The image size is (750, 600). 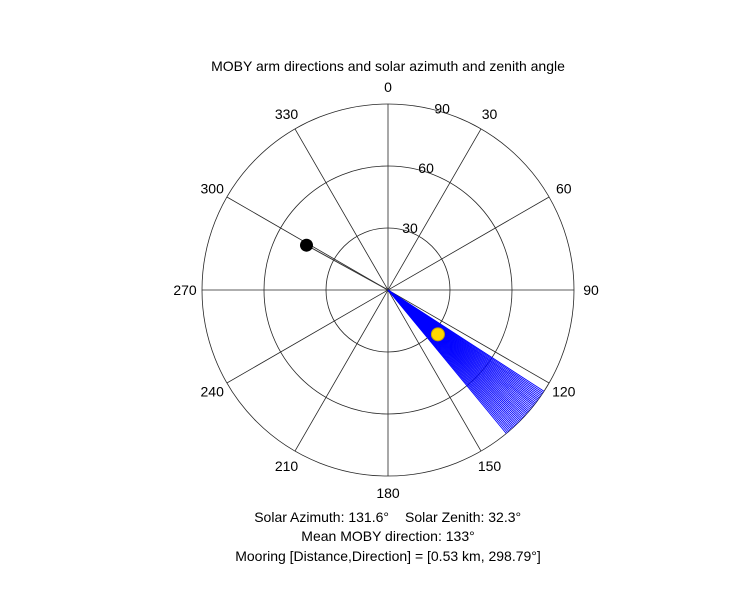 What do you see at coordinates (213, 392) in the screenshot?
I see `theta-tick-240: 240` at bounding box center [213, 392].